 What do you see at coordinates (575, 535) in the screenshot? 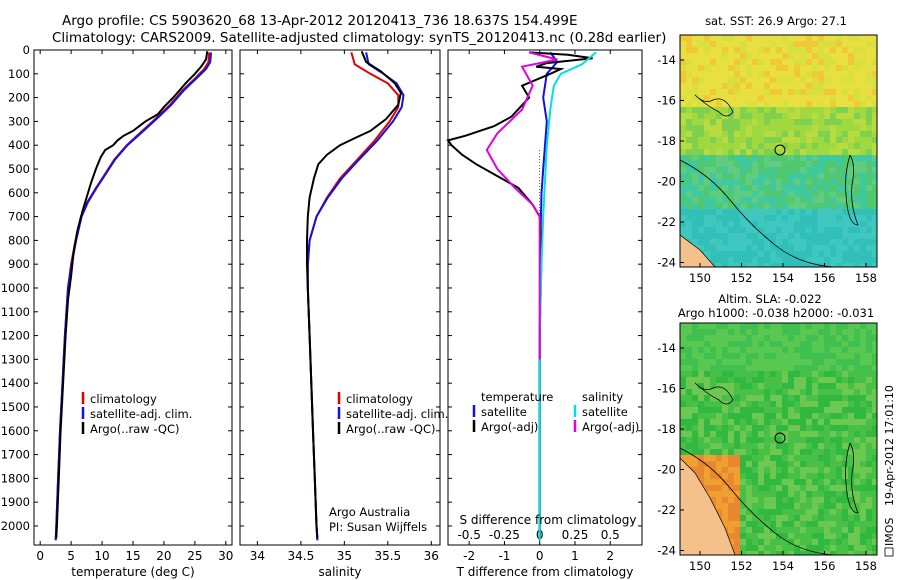
I see `x-tick-top-label: 0.25` at bounding box center [575, 535].